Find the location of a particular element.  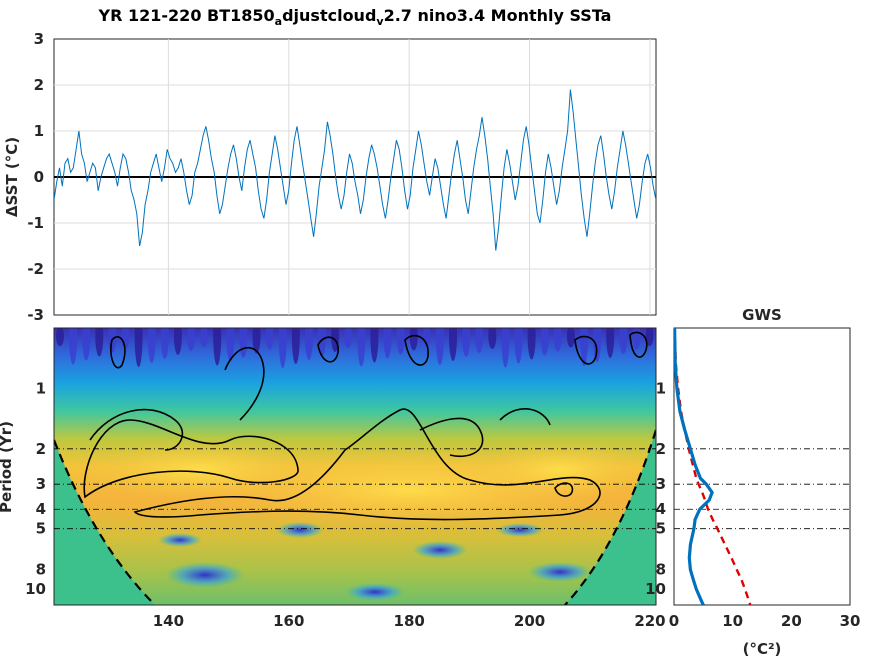

gws-axes is located at coordinates (762, 466).